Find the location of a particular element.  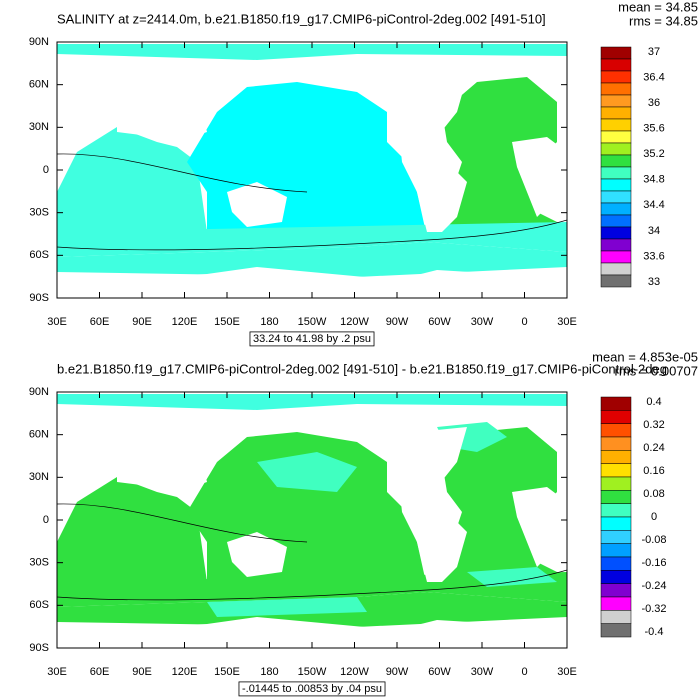

colorbar-label: 34 is located at coordinates (654, 231).